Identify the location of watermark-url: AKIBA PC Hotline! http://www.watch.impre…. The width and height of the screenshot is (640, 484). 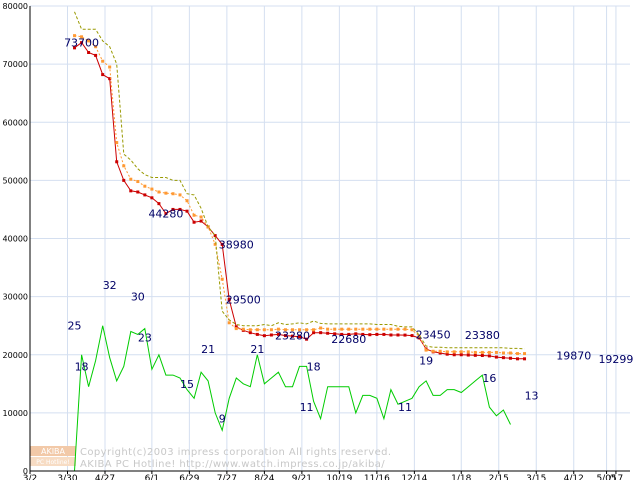
(232, 464).